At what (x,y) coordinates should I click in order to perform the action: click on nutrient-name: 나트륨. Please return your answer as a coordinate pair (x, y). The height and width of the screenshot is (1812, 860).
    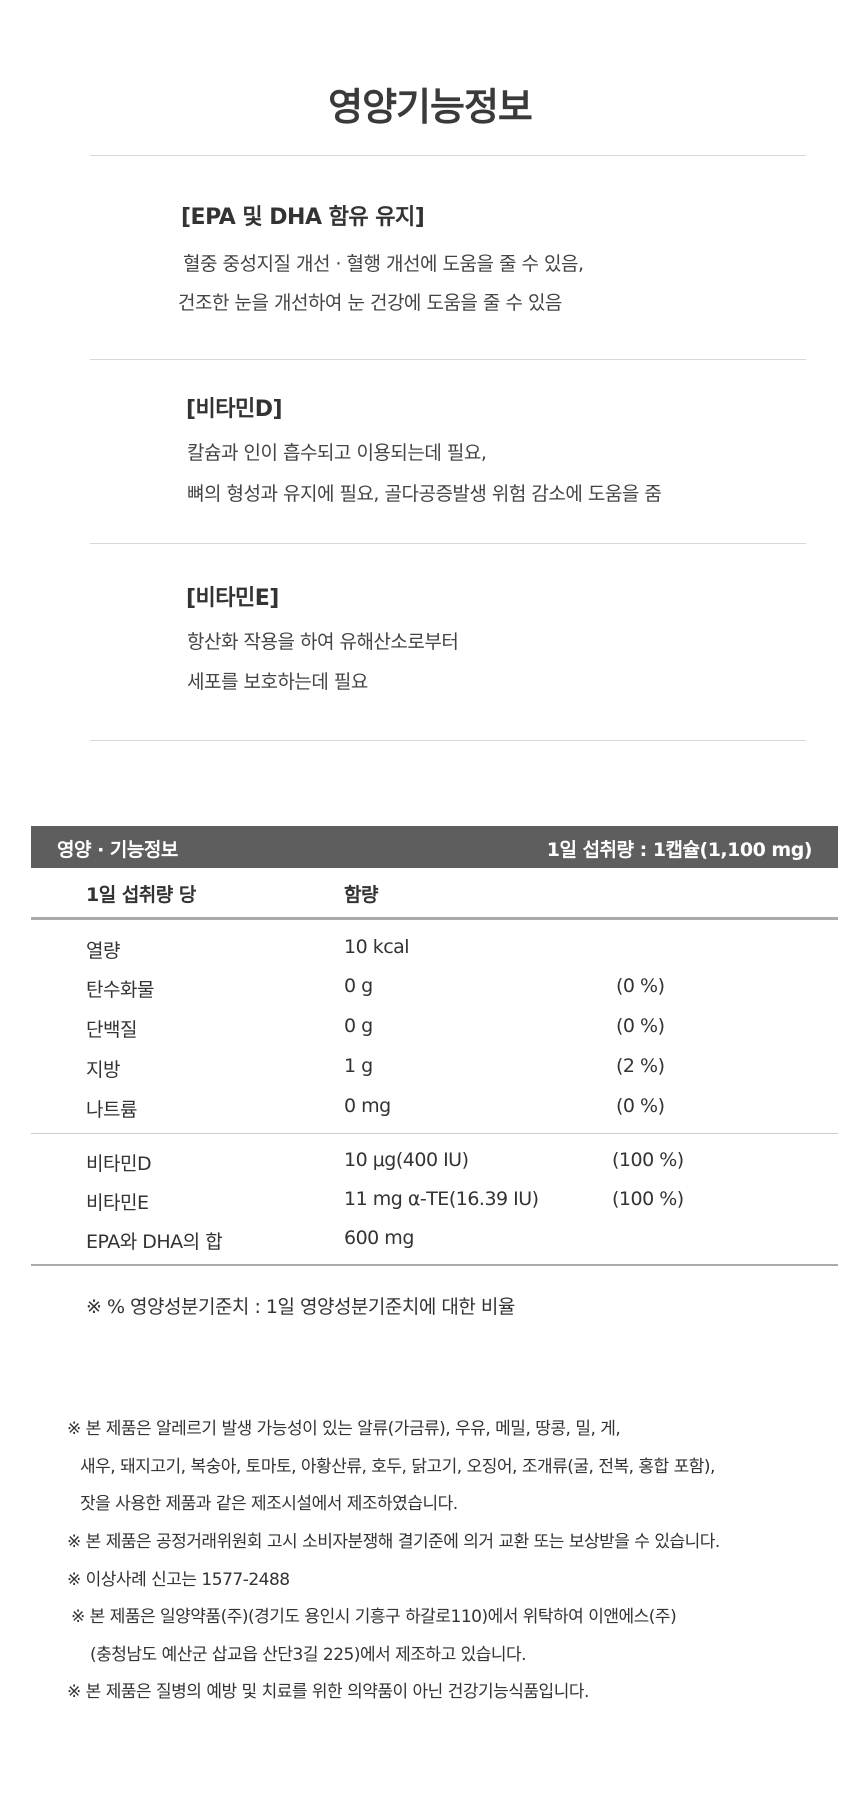
    Looking at the image, I should click on (111, 1110).